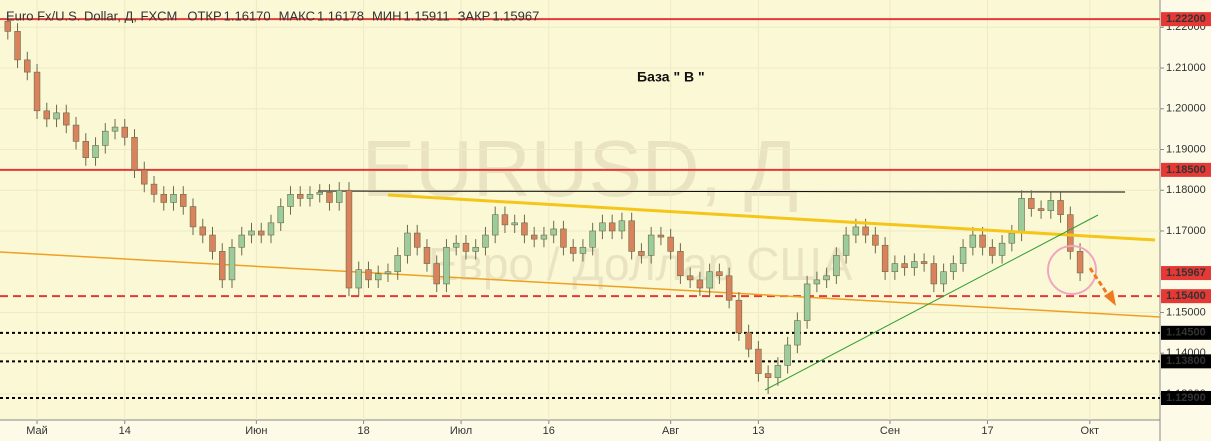  What do you see at coordinates (1186, 312) in the screenshot?
I see `y-tick-label: 1.15000` at bounding box center [1186, 312].